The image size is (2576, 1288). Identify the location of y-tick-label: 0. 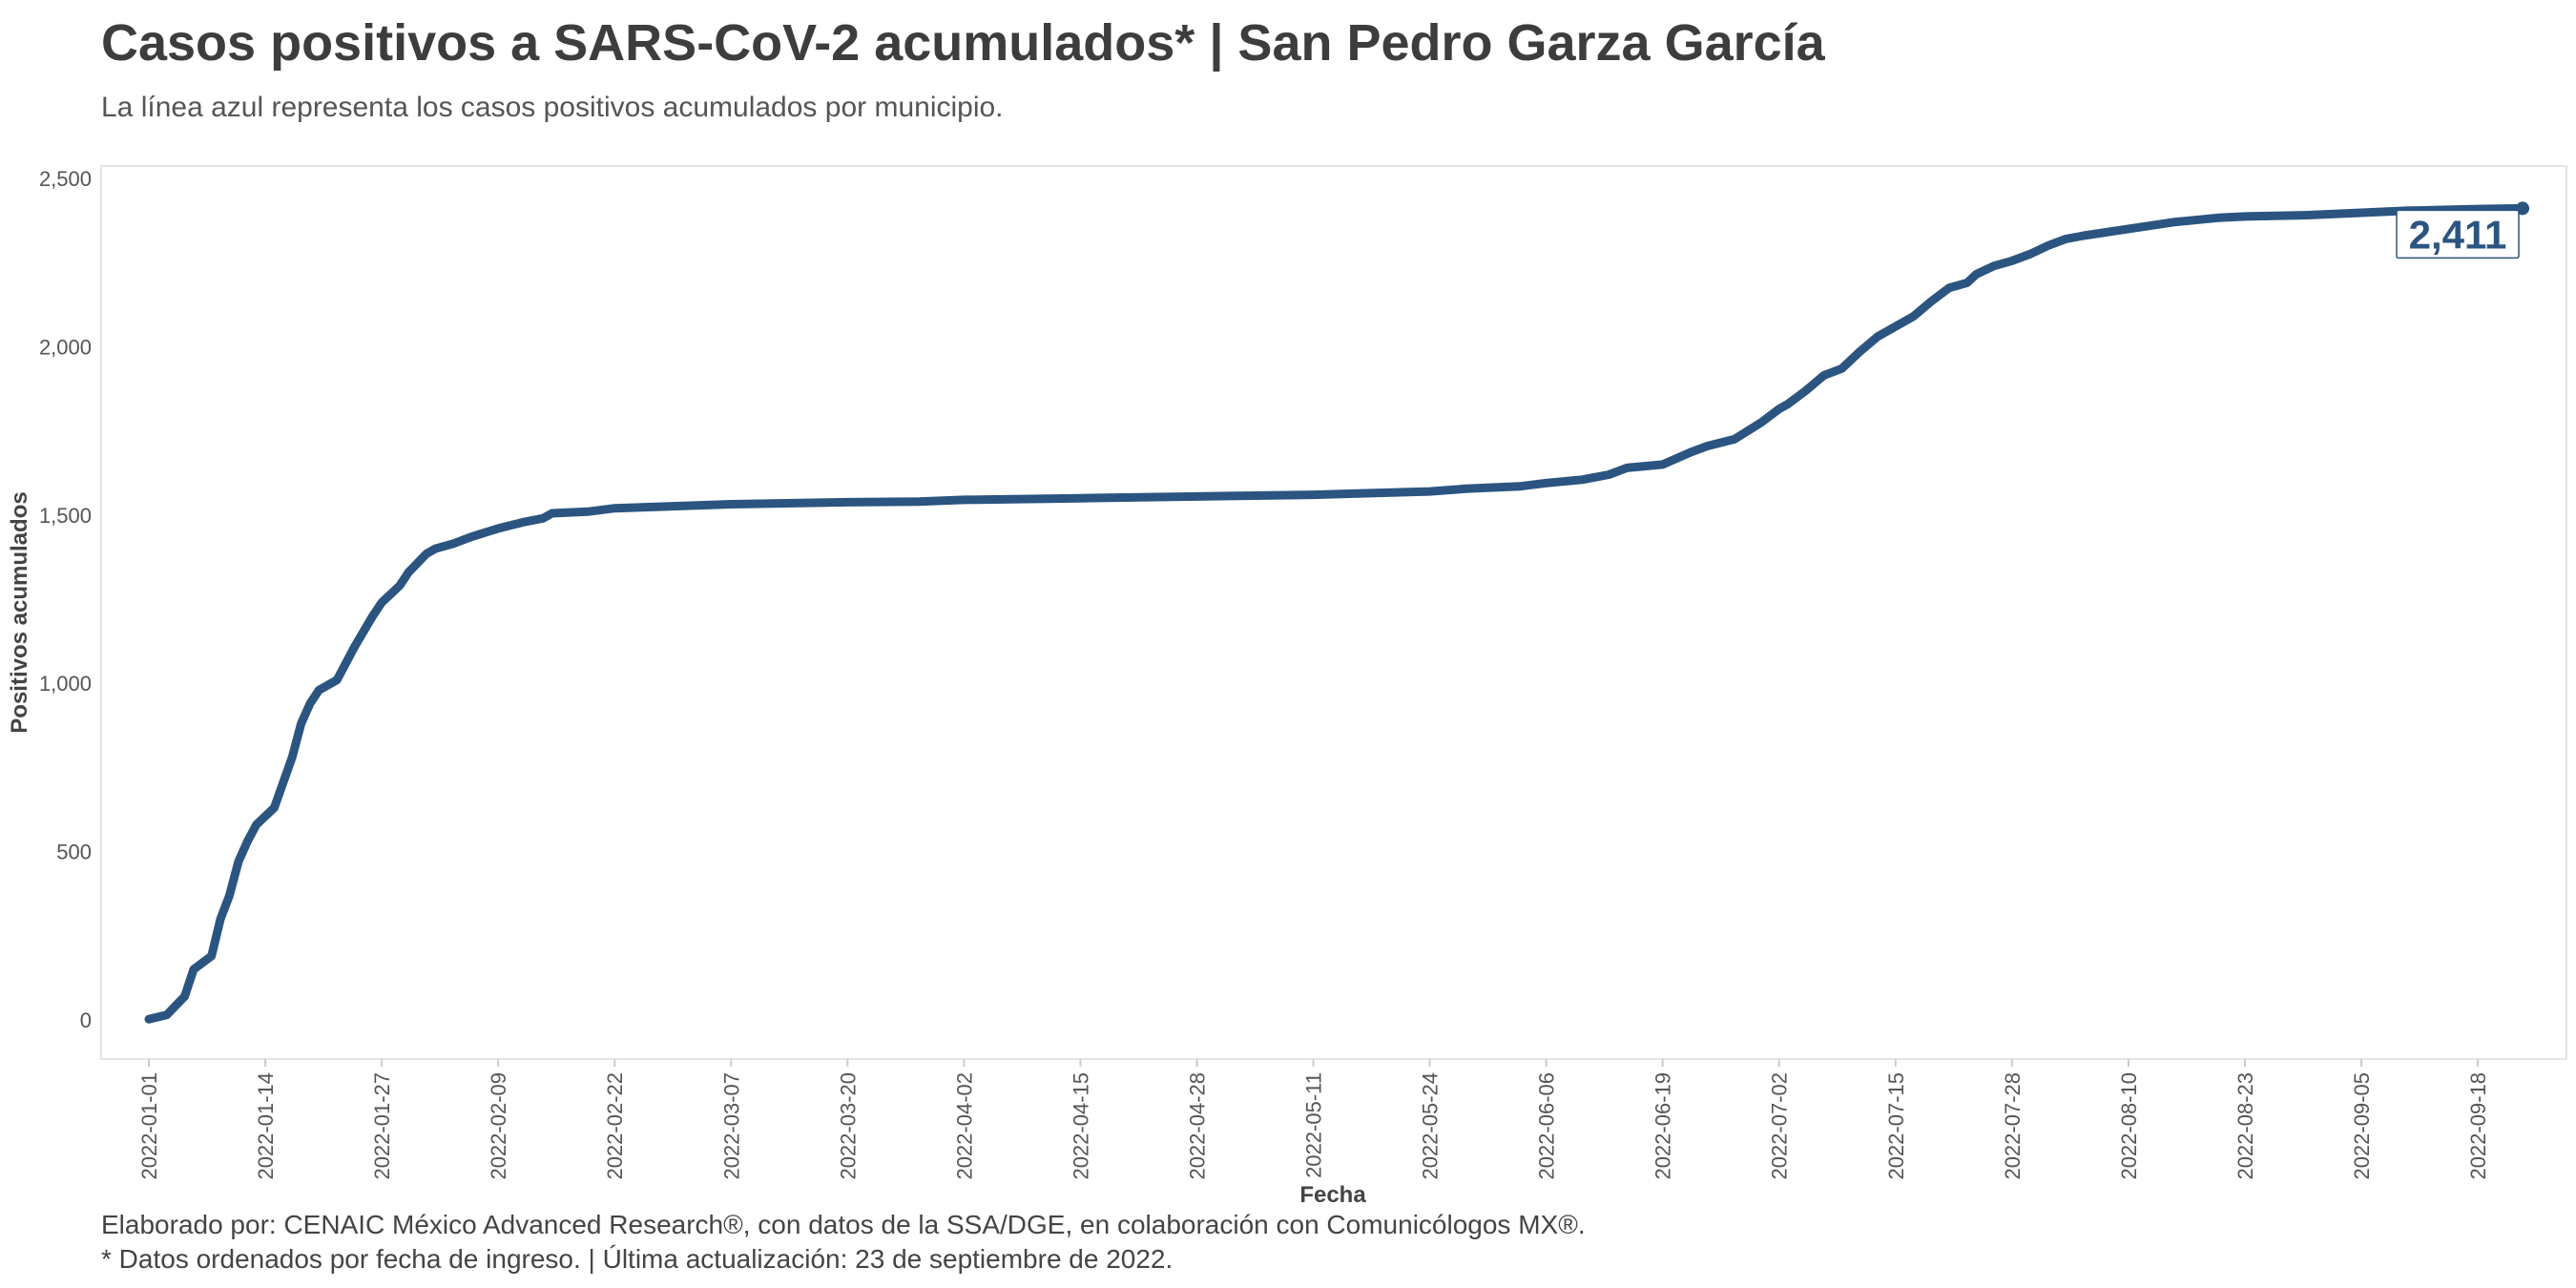
(86, 1020).